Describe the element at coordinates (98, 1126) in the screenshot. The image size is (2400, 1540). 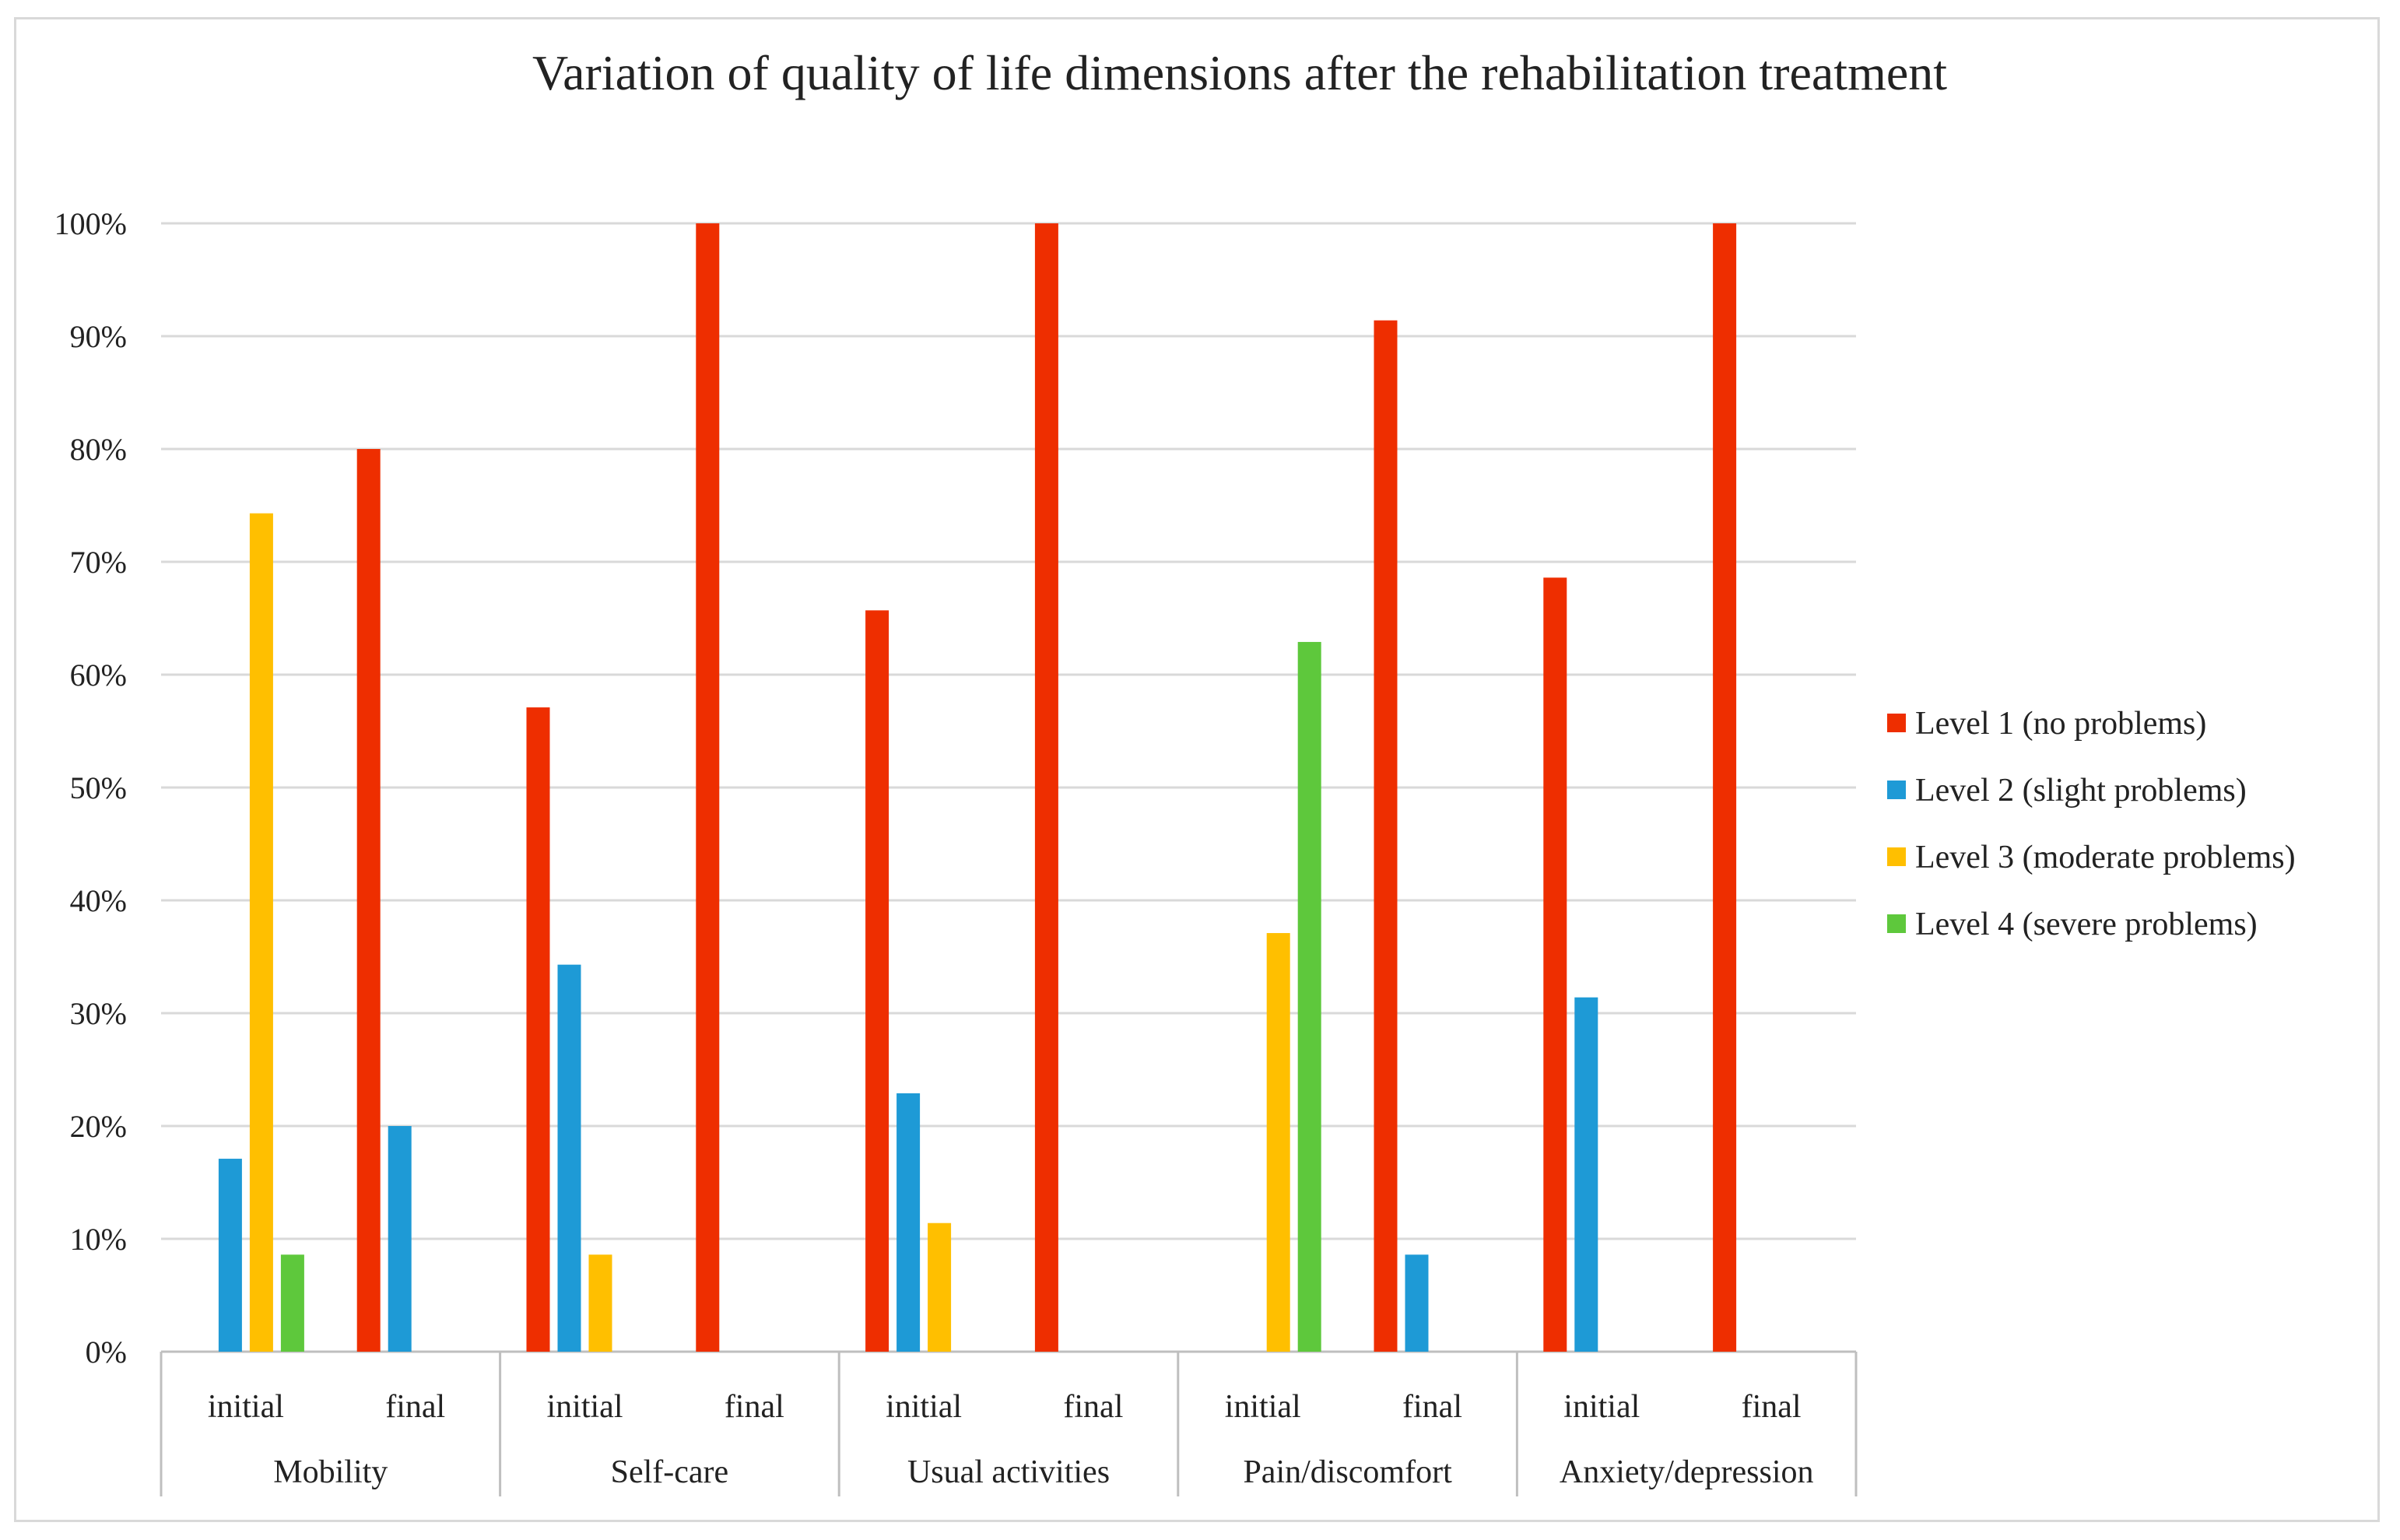
I see `y-tick-label: 20%` at that location.